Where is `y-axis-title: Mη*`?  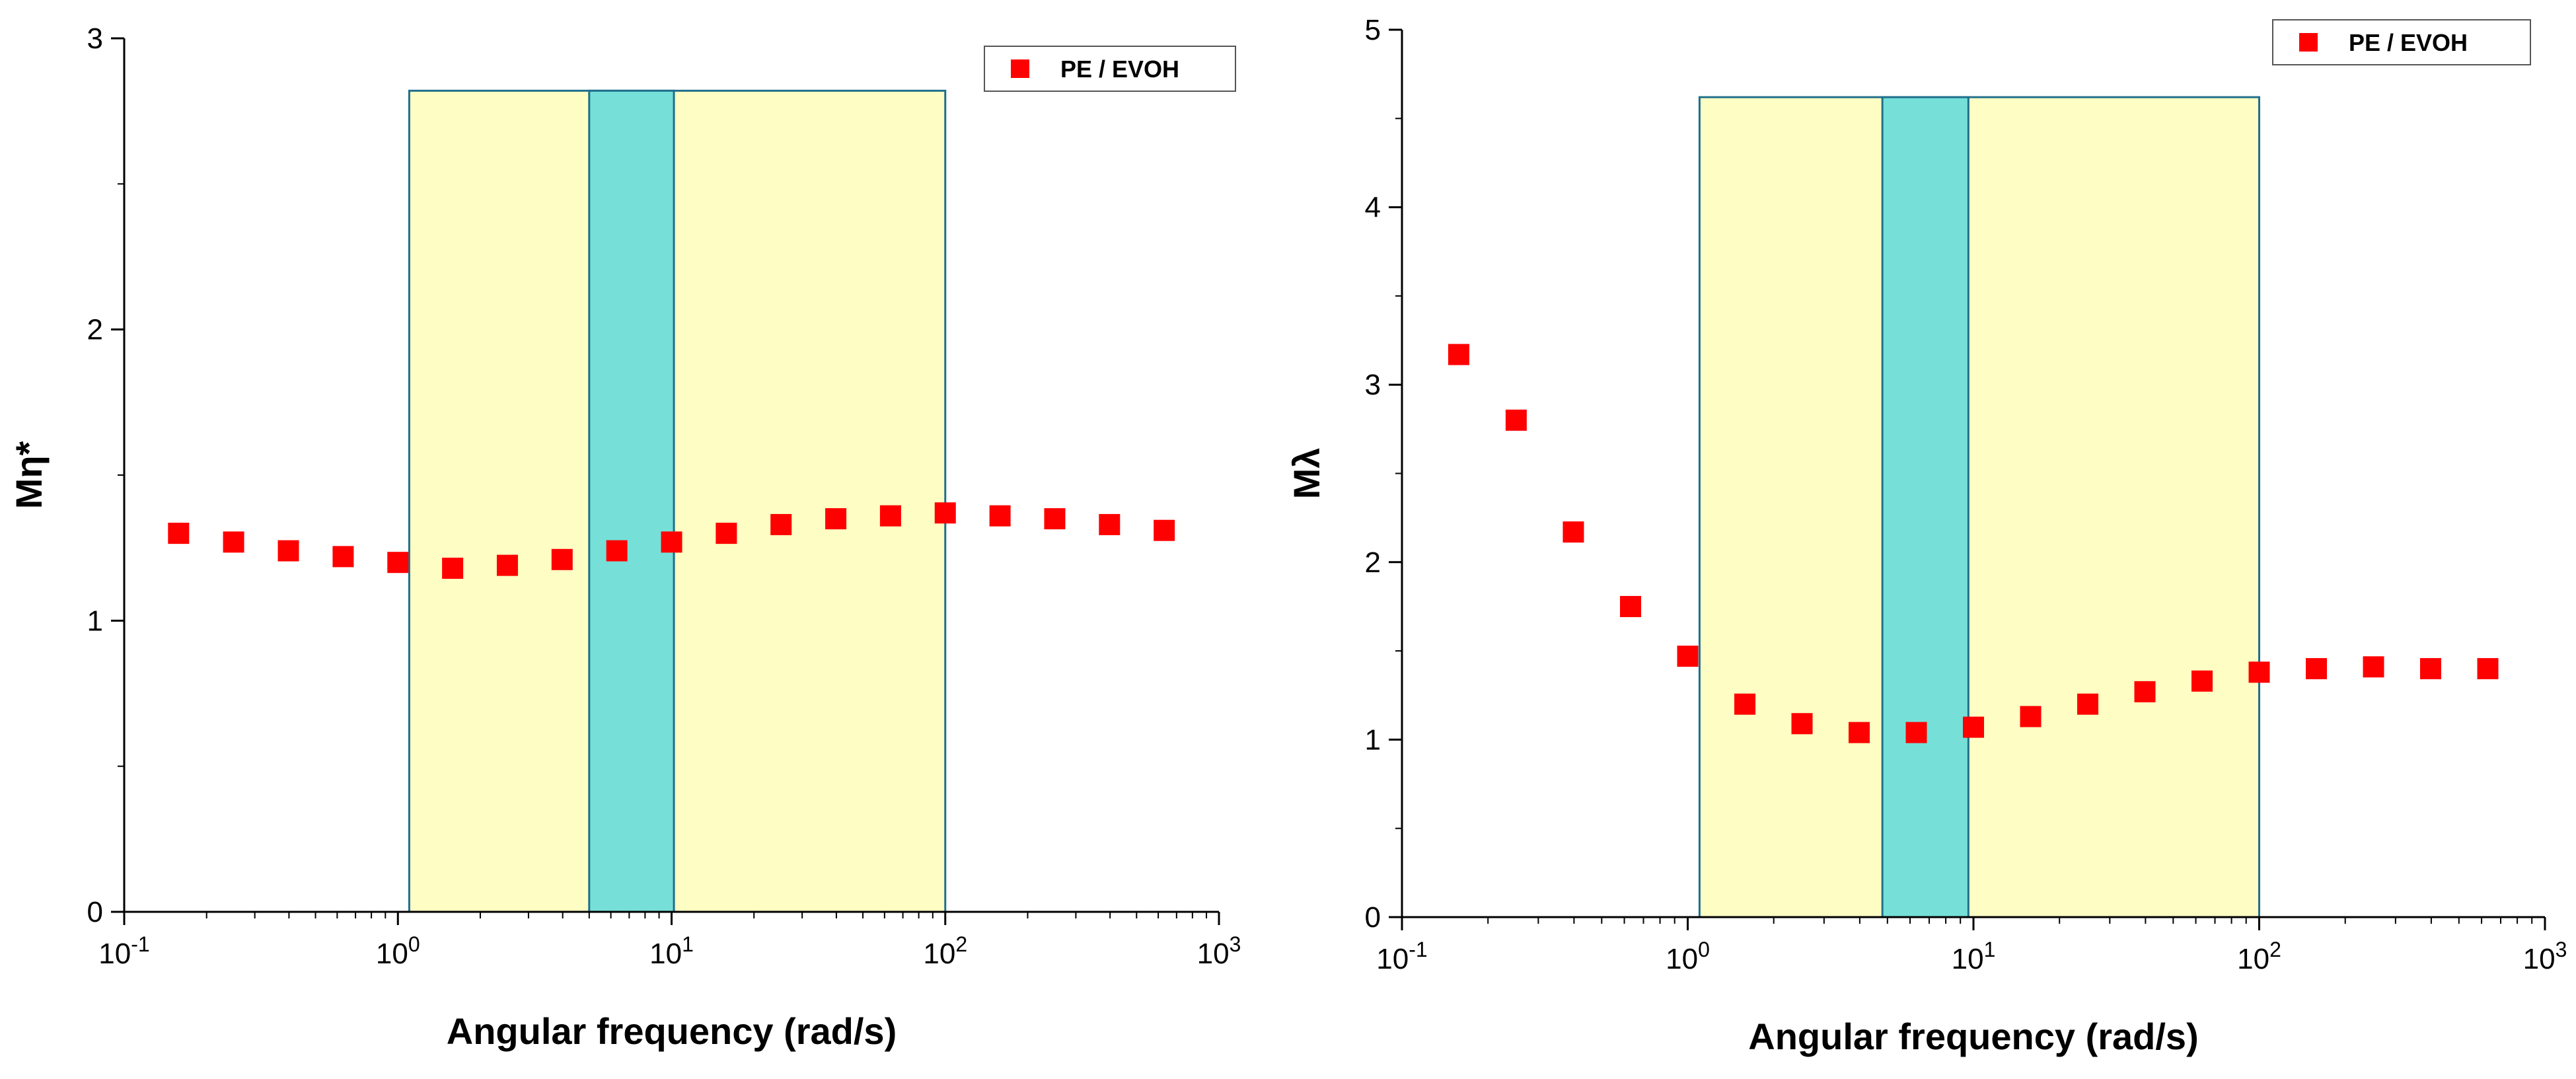
y-axis-title: Mη* is located at coordinates (29, 475).